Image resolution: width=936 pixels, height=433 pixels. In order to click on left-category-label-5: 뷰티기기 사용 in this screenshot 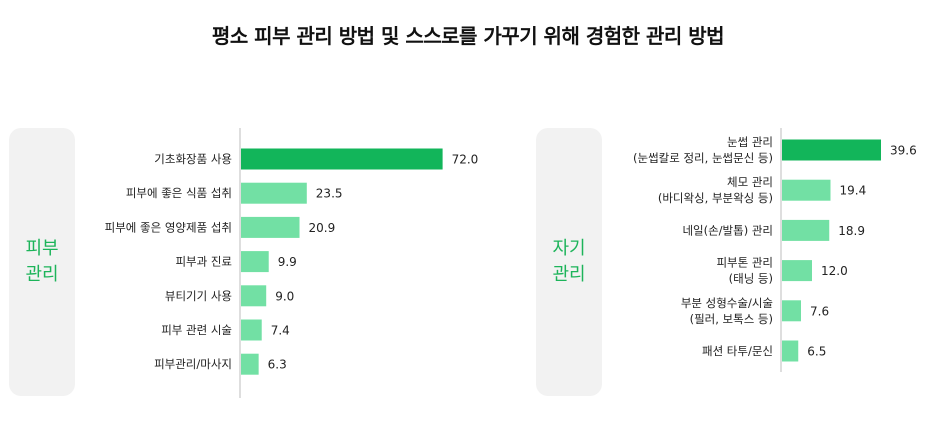, I will do `click(198, 296)`.